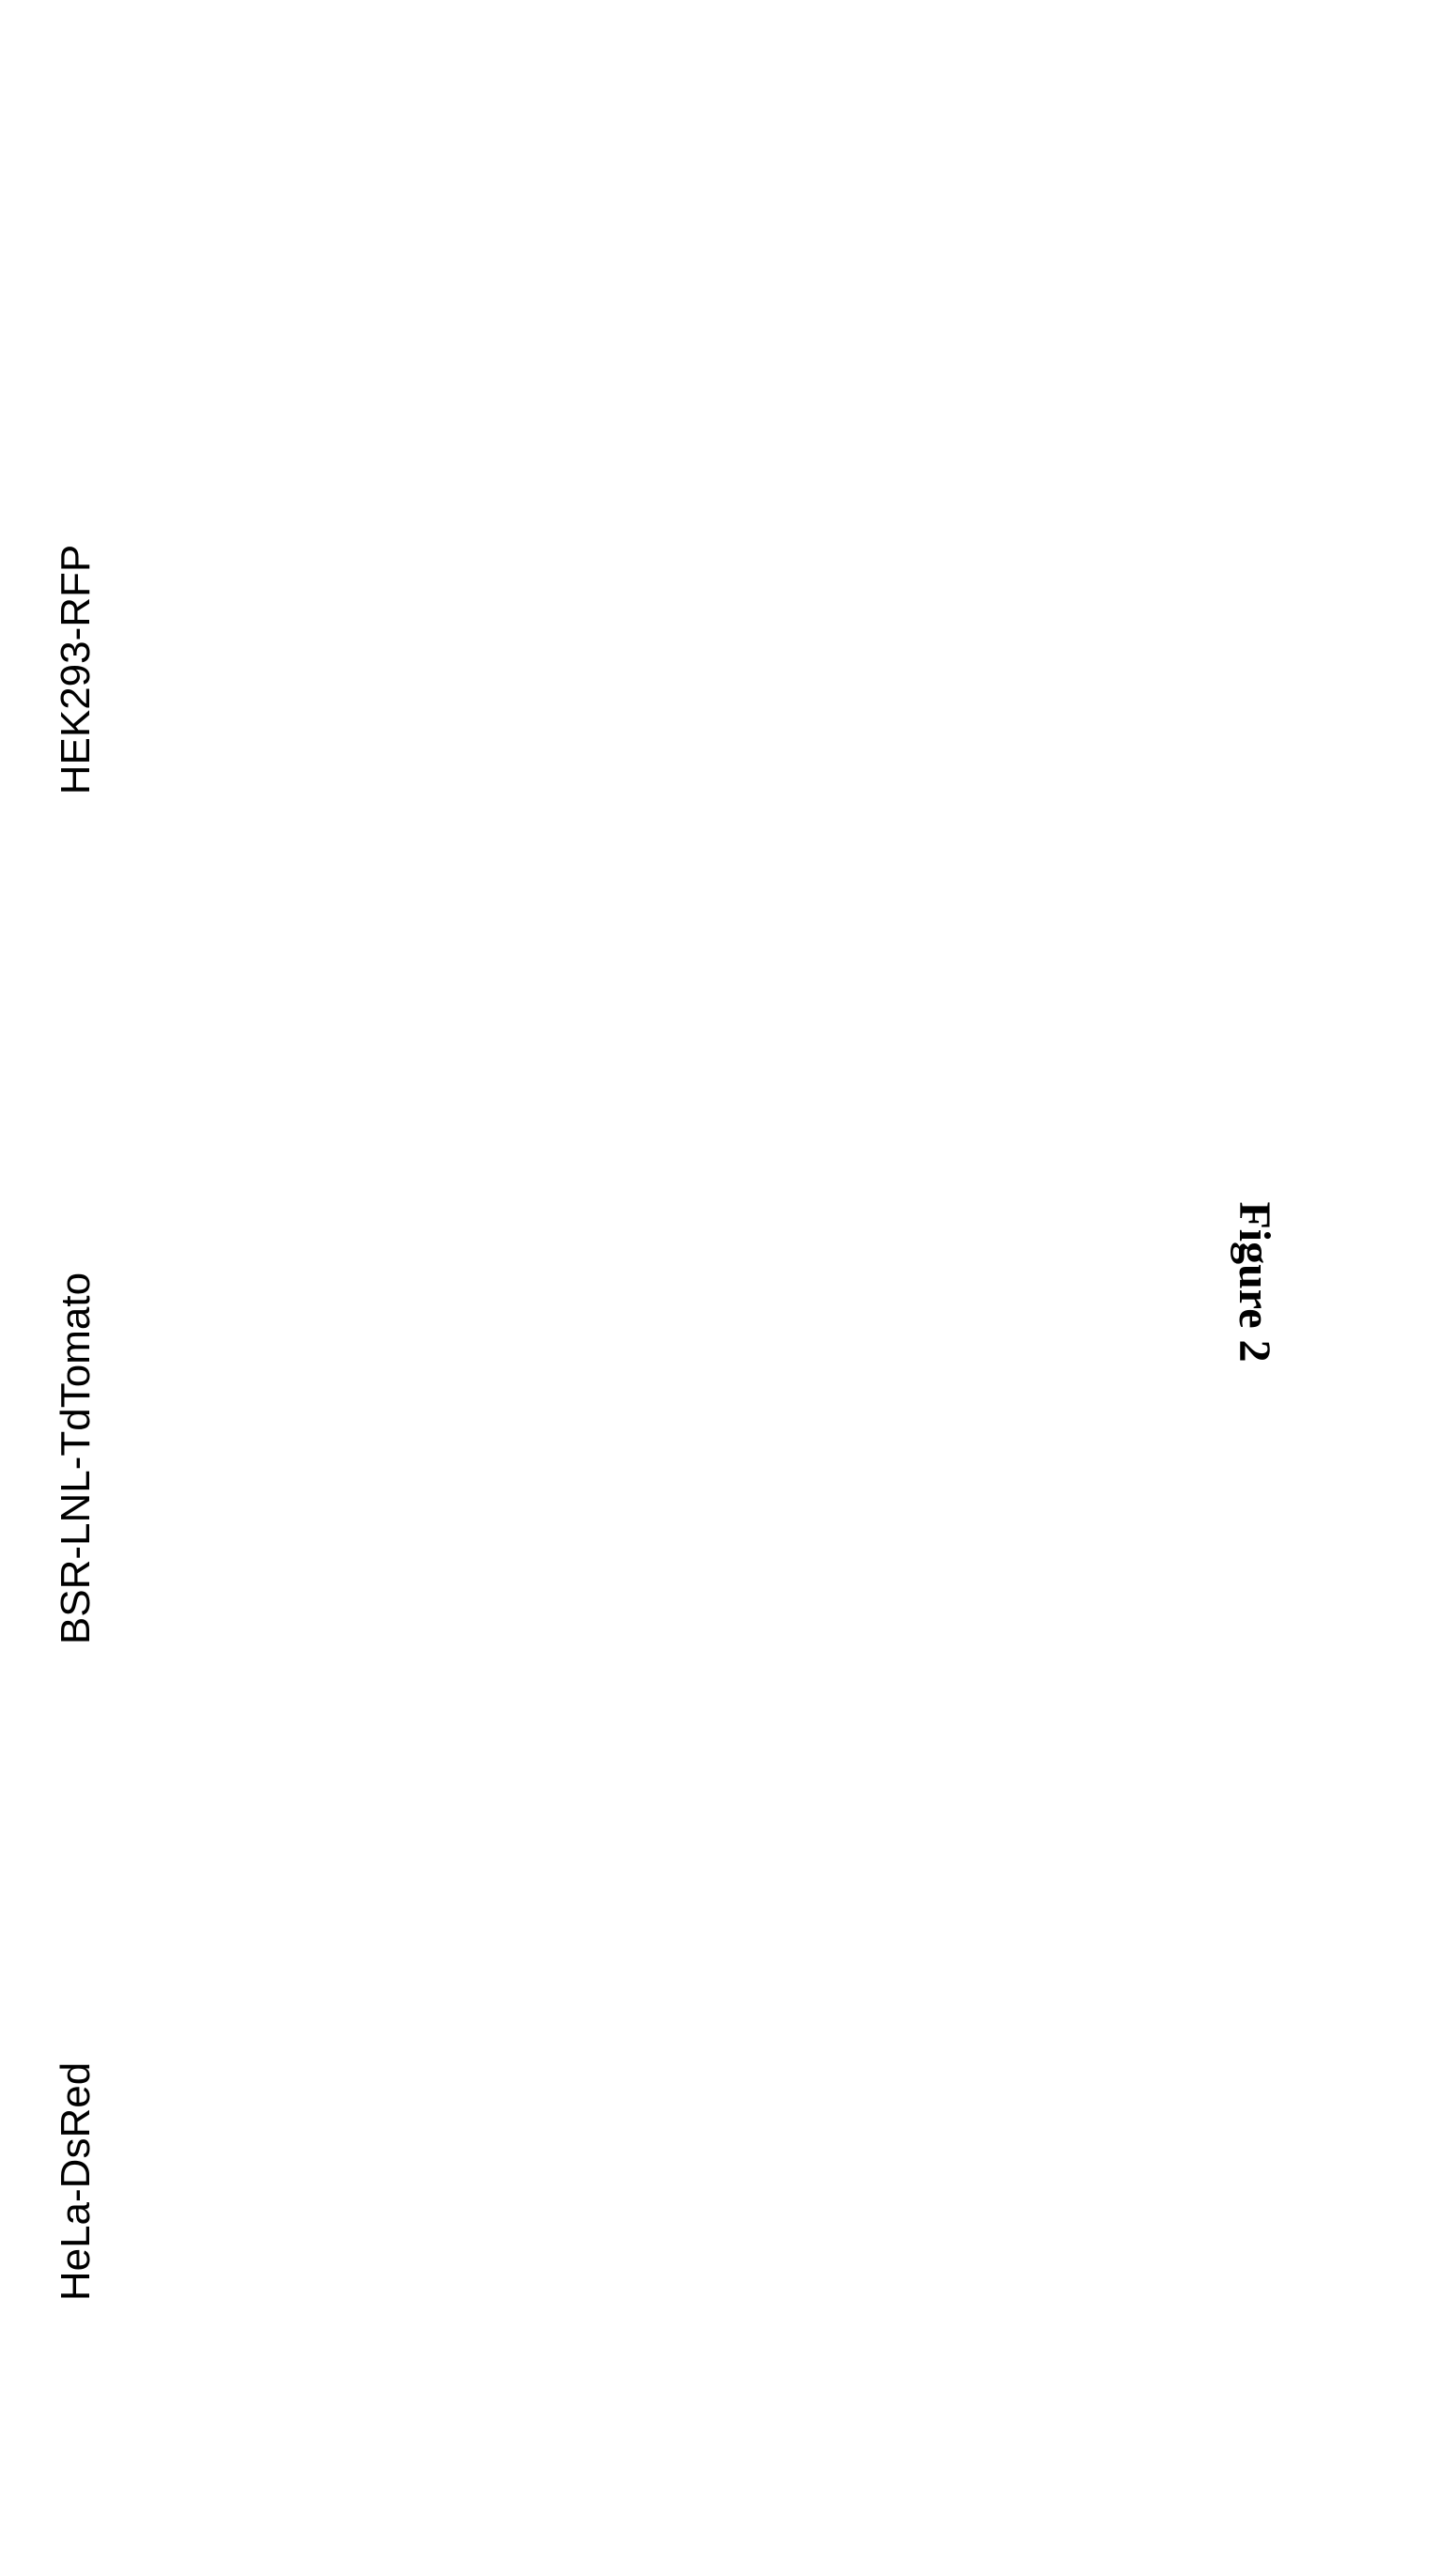 This screenshot has width=1440, height=2576. I want to click on figure-caption: Figure 2, so click(1254, 1281).